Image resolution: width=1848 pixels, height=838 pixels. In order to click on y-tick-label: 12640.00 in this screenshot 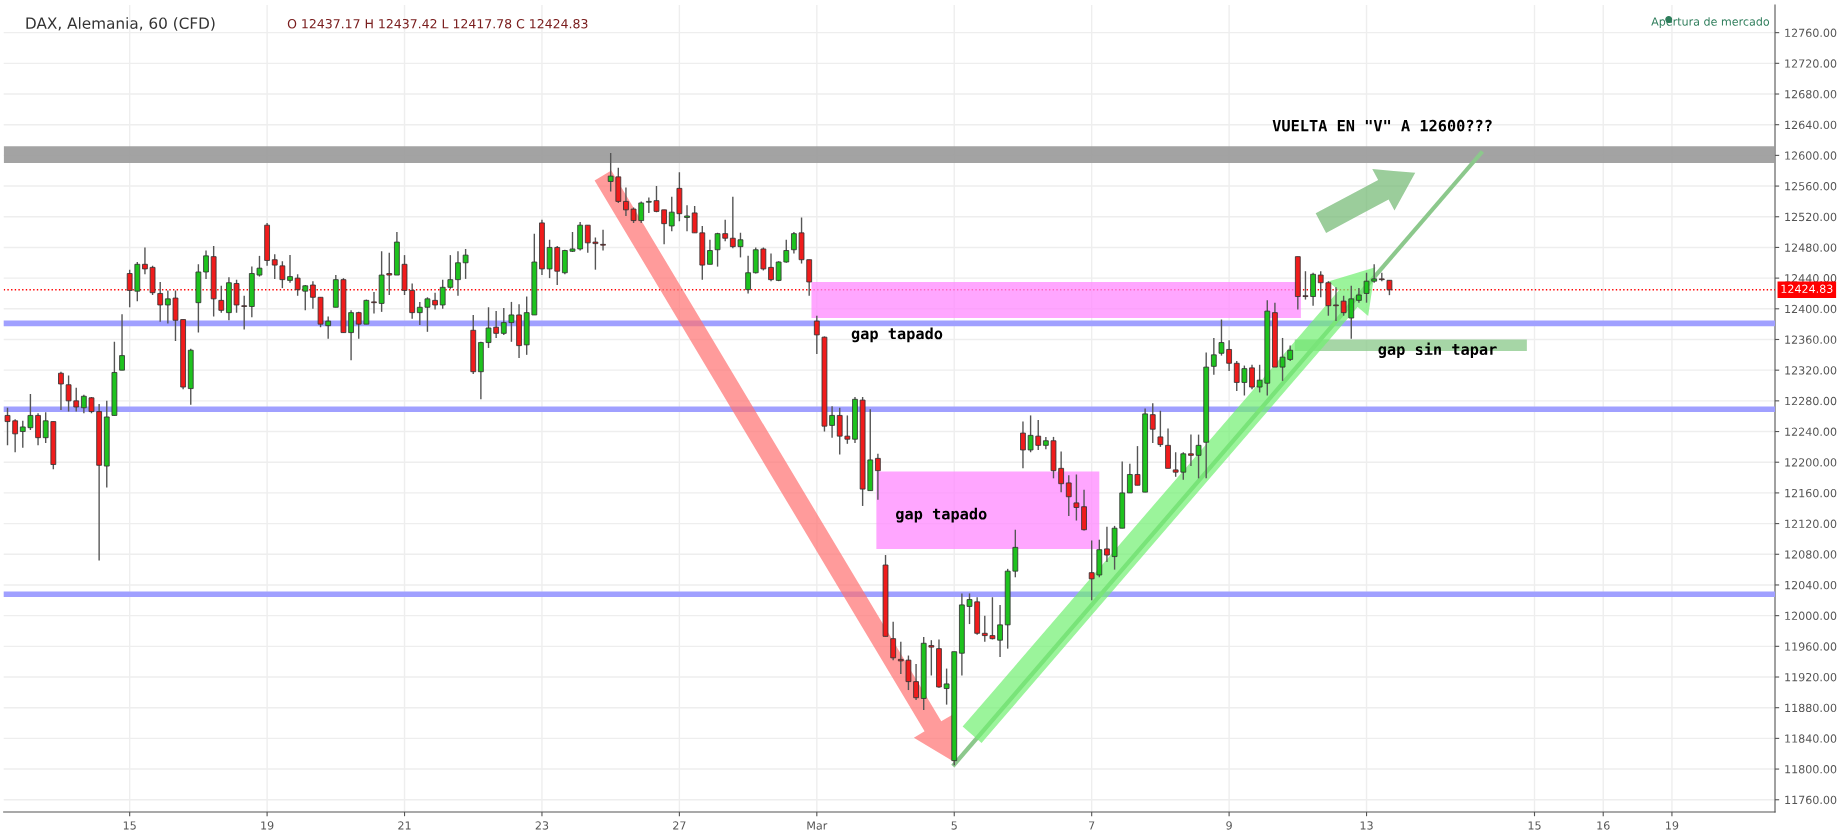, I will do `click(1811, 125)`.